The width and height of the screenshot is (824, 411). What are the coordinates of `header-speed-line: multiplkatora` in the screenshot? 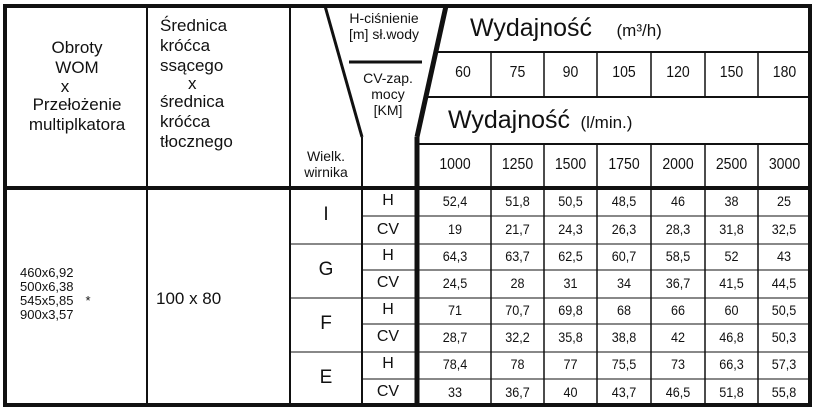 It's located at (77, 124).